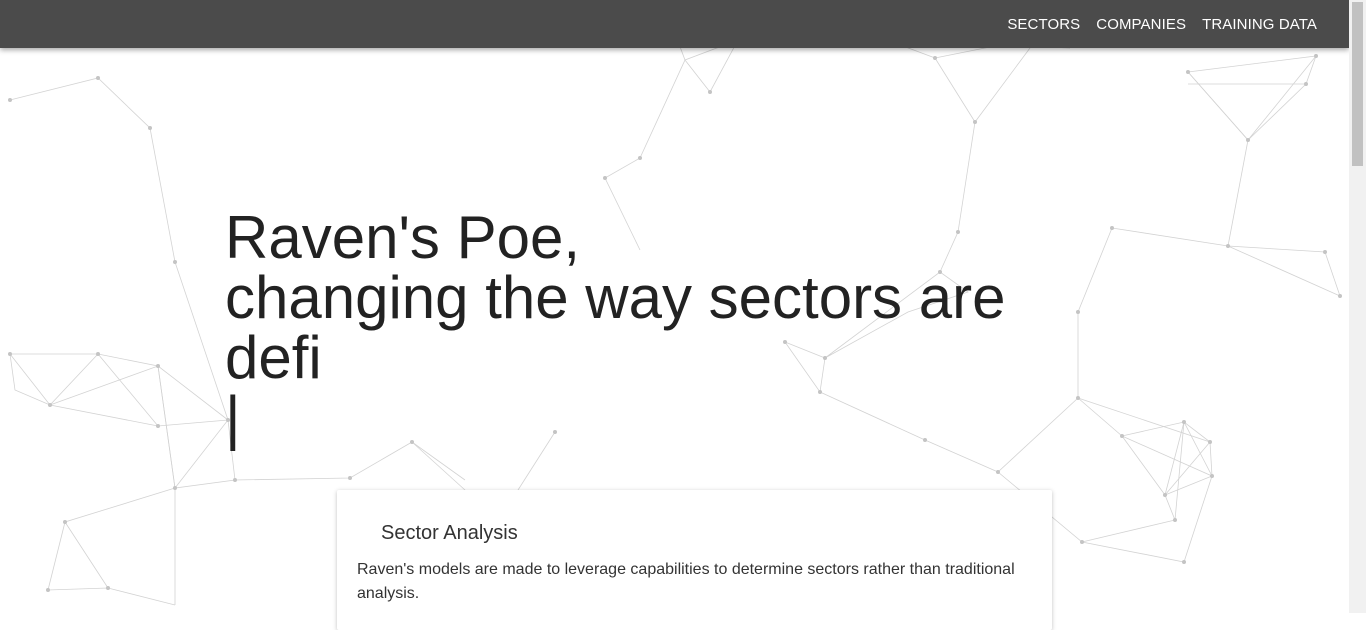 The image size is (1366, 630). Describe the element at coordinates (615, 297) in the screenshot. I see `hero-line-2: changing the way sectors are` at that location.